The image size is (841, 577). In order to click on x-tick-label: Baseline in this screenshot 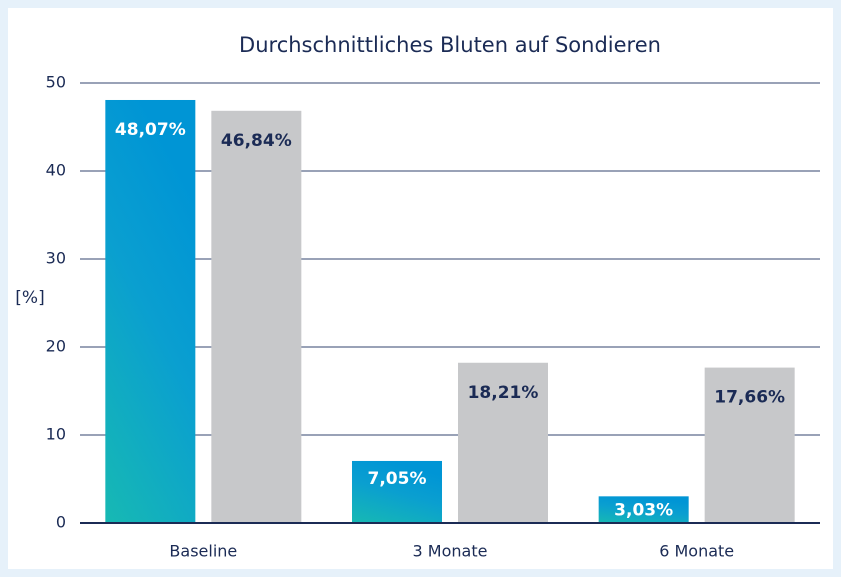, I will do `click(203, 551)`.